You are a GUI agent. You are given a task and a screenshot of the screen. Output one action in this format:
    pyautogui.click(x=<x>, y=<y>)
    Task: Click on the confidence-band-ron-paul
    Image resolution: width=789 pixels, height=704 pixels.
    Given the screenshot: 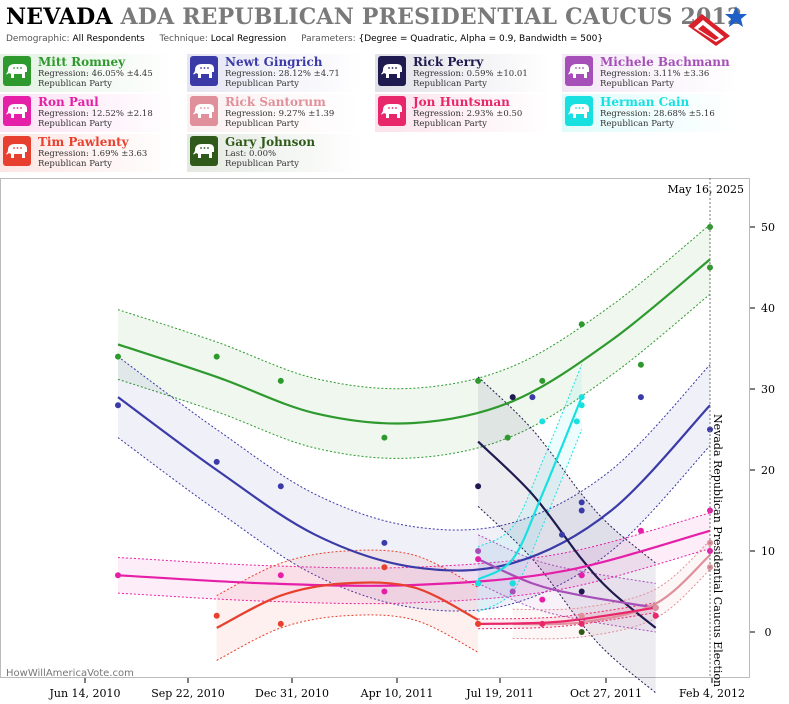 What is the action you would take?
    pyautogui.click(x=414, y=558)
    